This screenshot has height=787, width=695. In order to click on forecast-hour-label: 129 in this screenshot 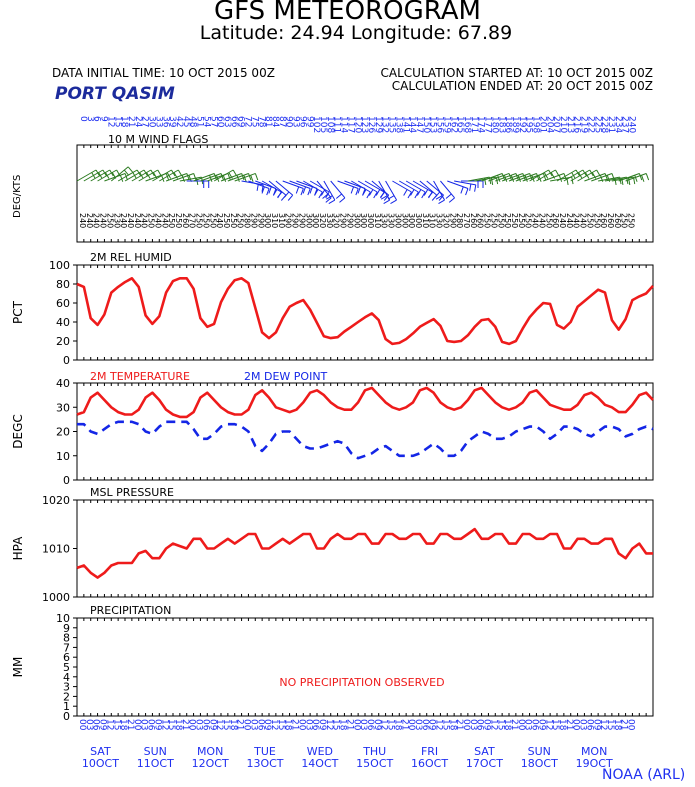, I will do `click(378, 124)`.